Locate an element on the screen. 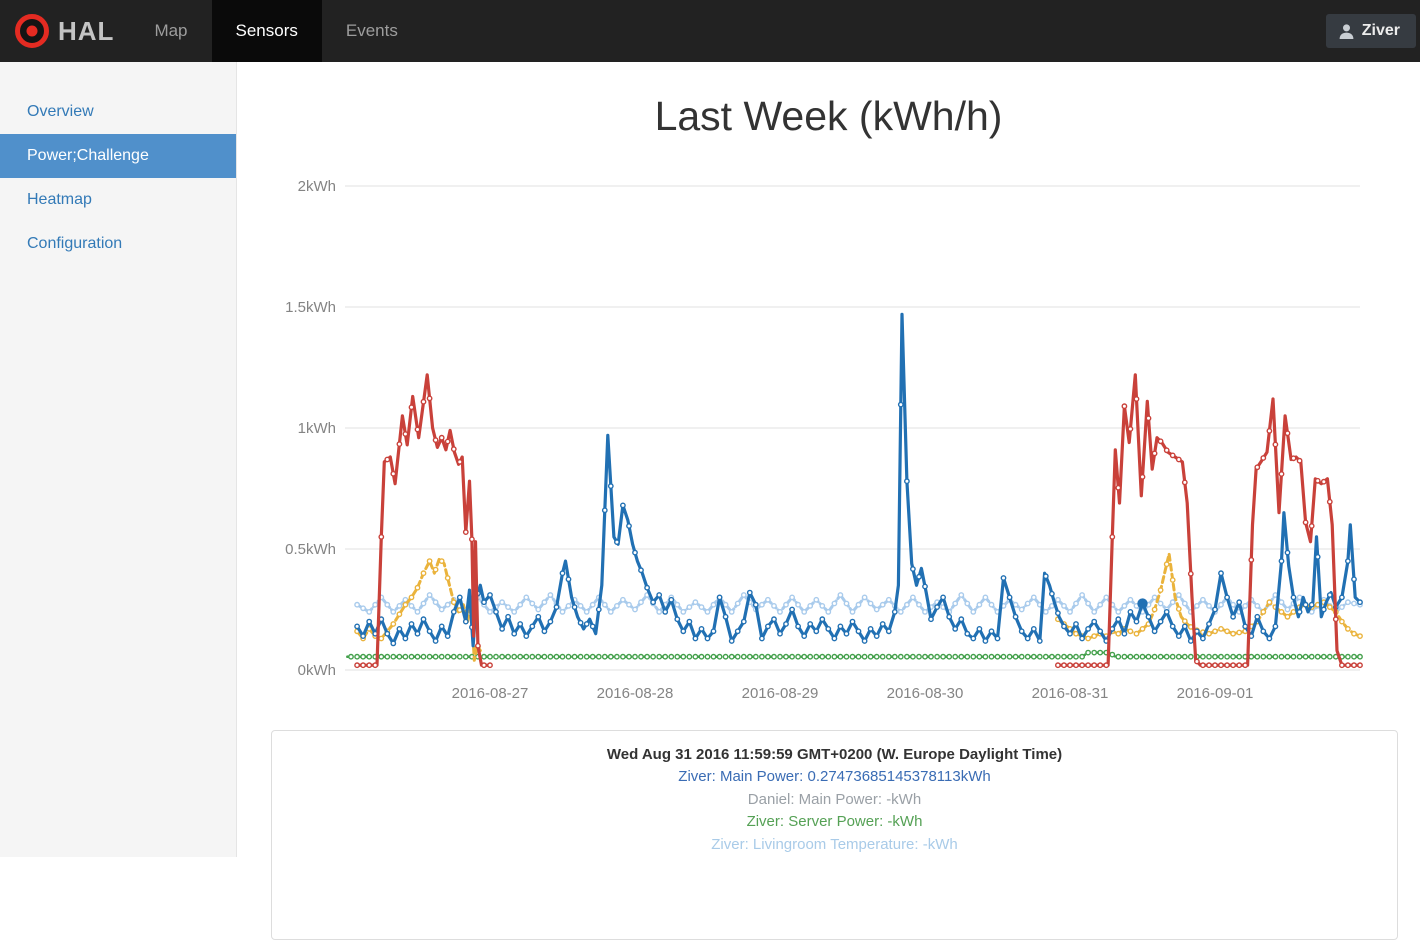  x-tick-label: 2016-08-31 is located at coordinates (1070, 693).